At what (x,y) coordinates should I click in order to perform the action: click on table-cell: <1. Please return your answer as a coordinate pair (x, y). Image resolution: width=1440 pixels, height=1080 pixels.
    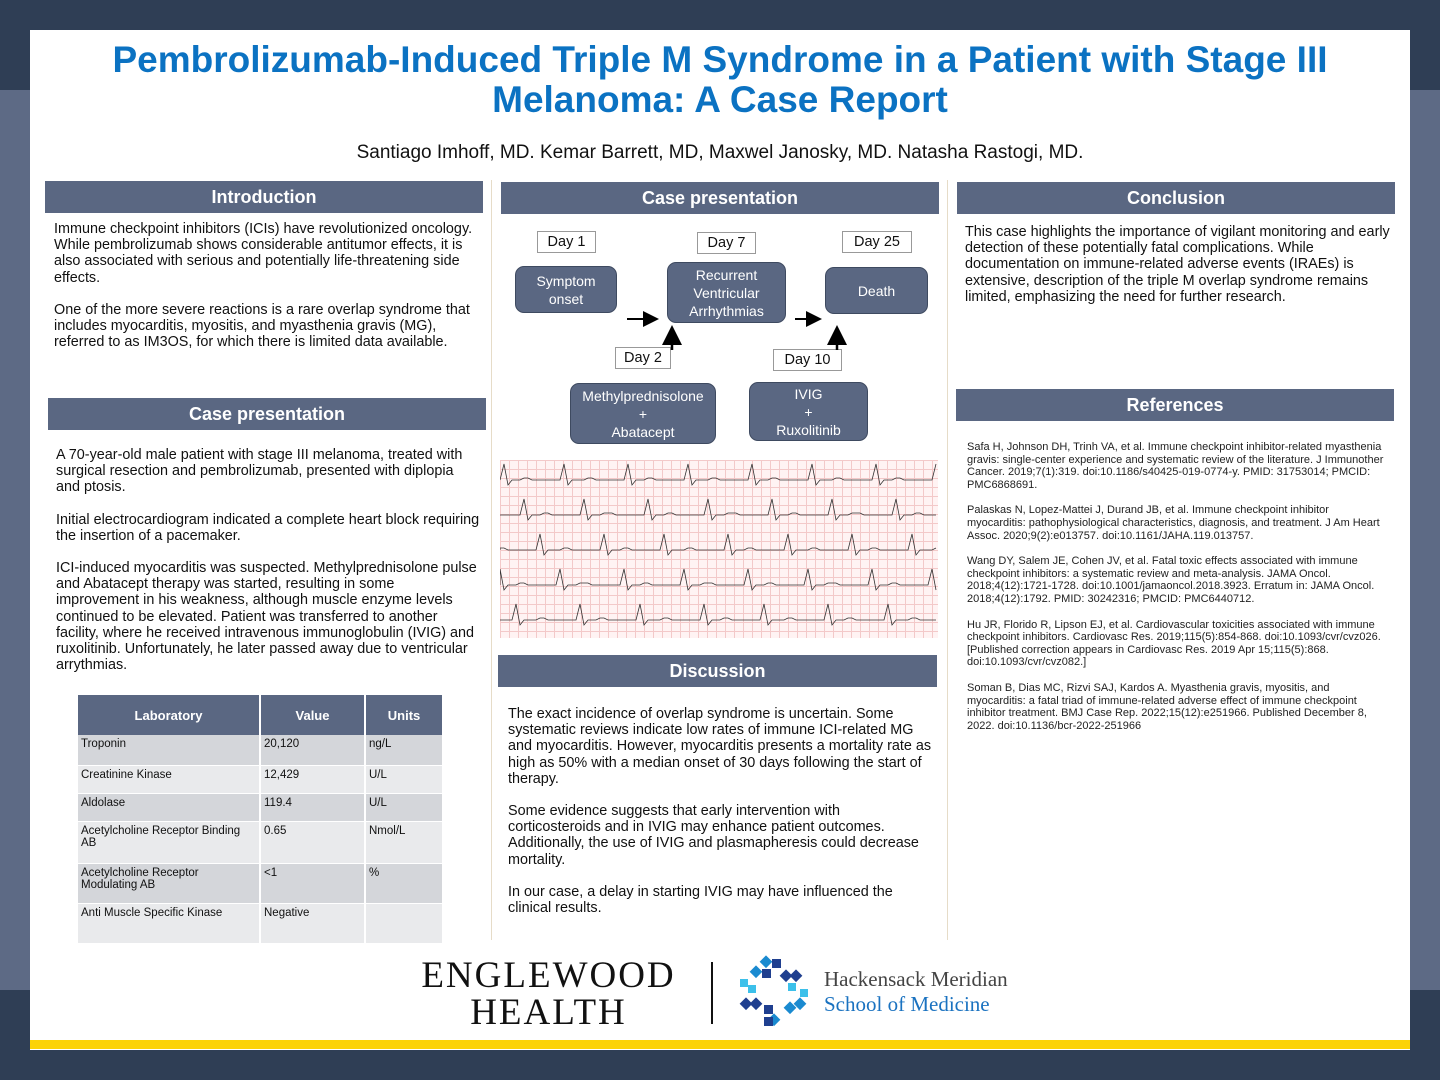
    Looking at the image, I should click on (313, 883).